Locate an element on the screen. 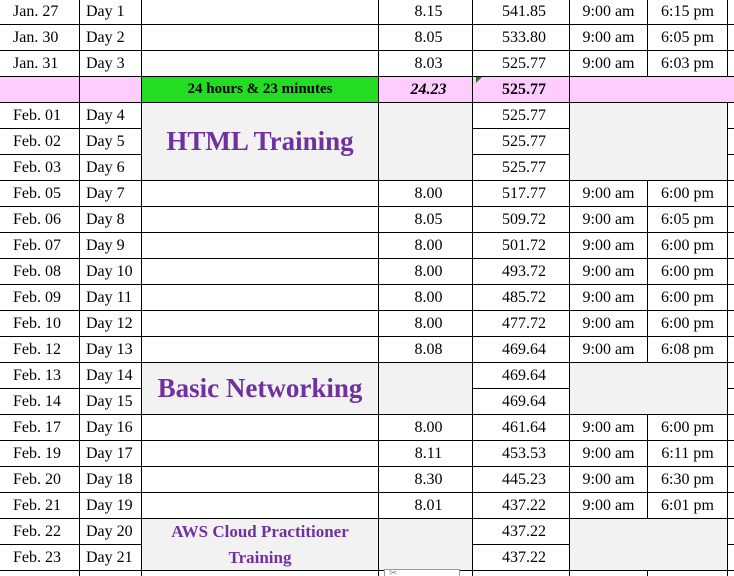  balance-cell: 453.53 is located at coordinates (521, 454).